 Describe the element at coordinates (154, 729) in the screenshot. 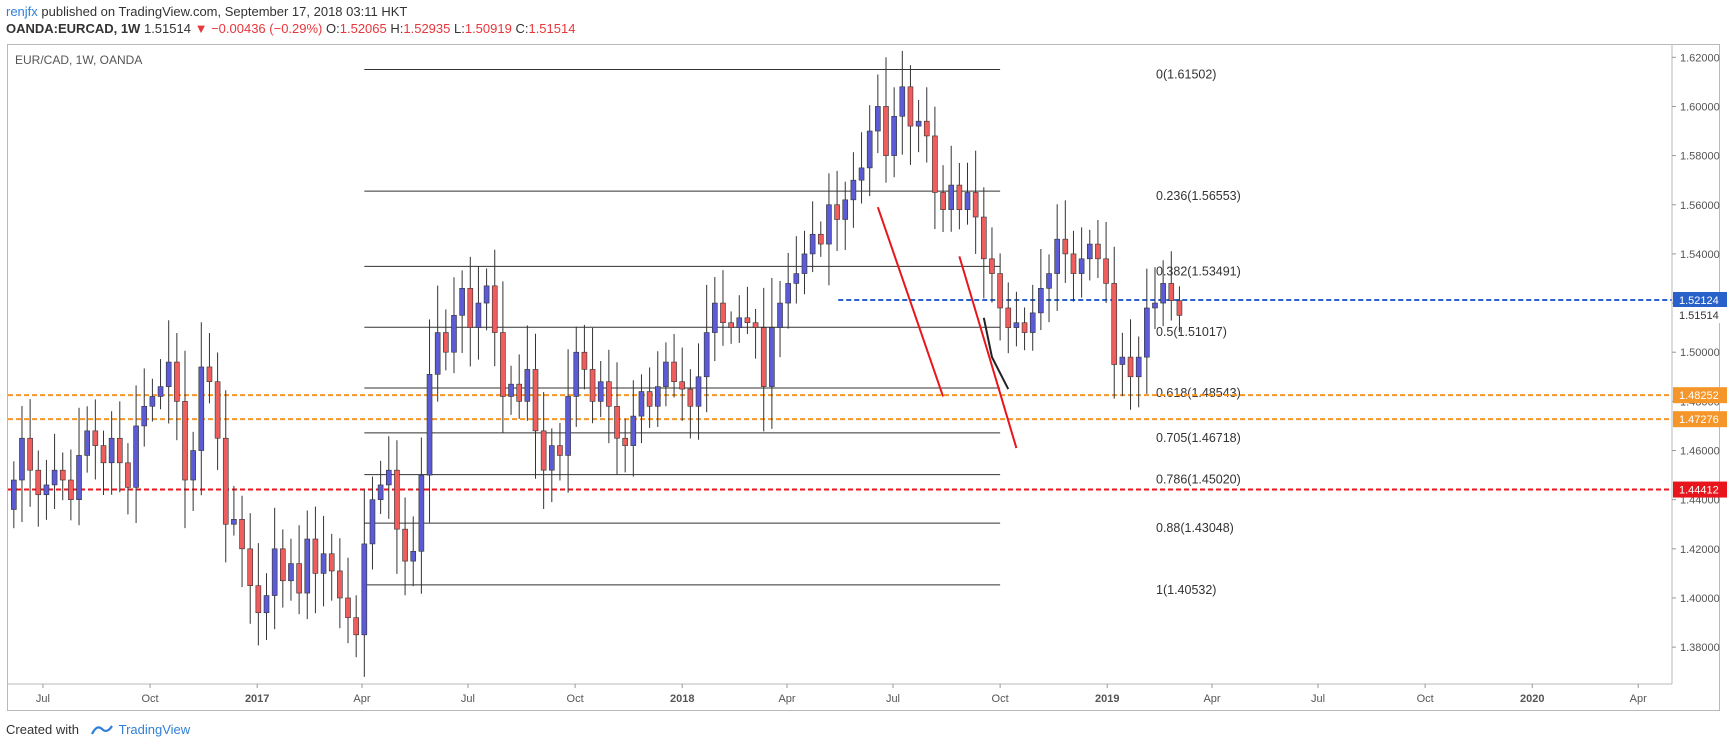

I see `tradingview-link: TradingView` at that location.